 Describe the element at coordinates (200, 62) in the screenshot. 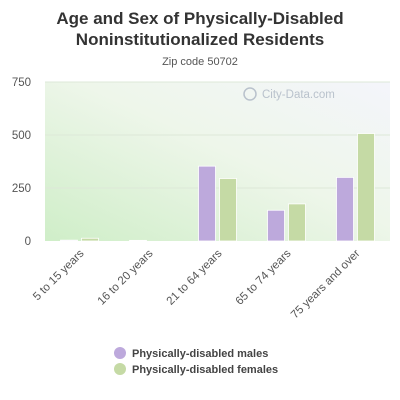

I see `chart-subtitle: Zip code 50702` at that location.